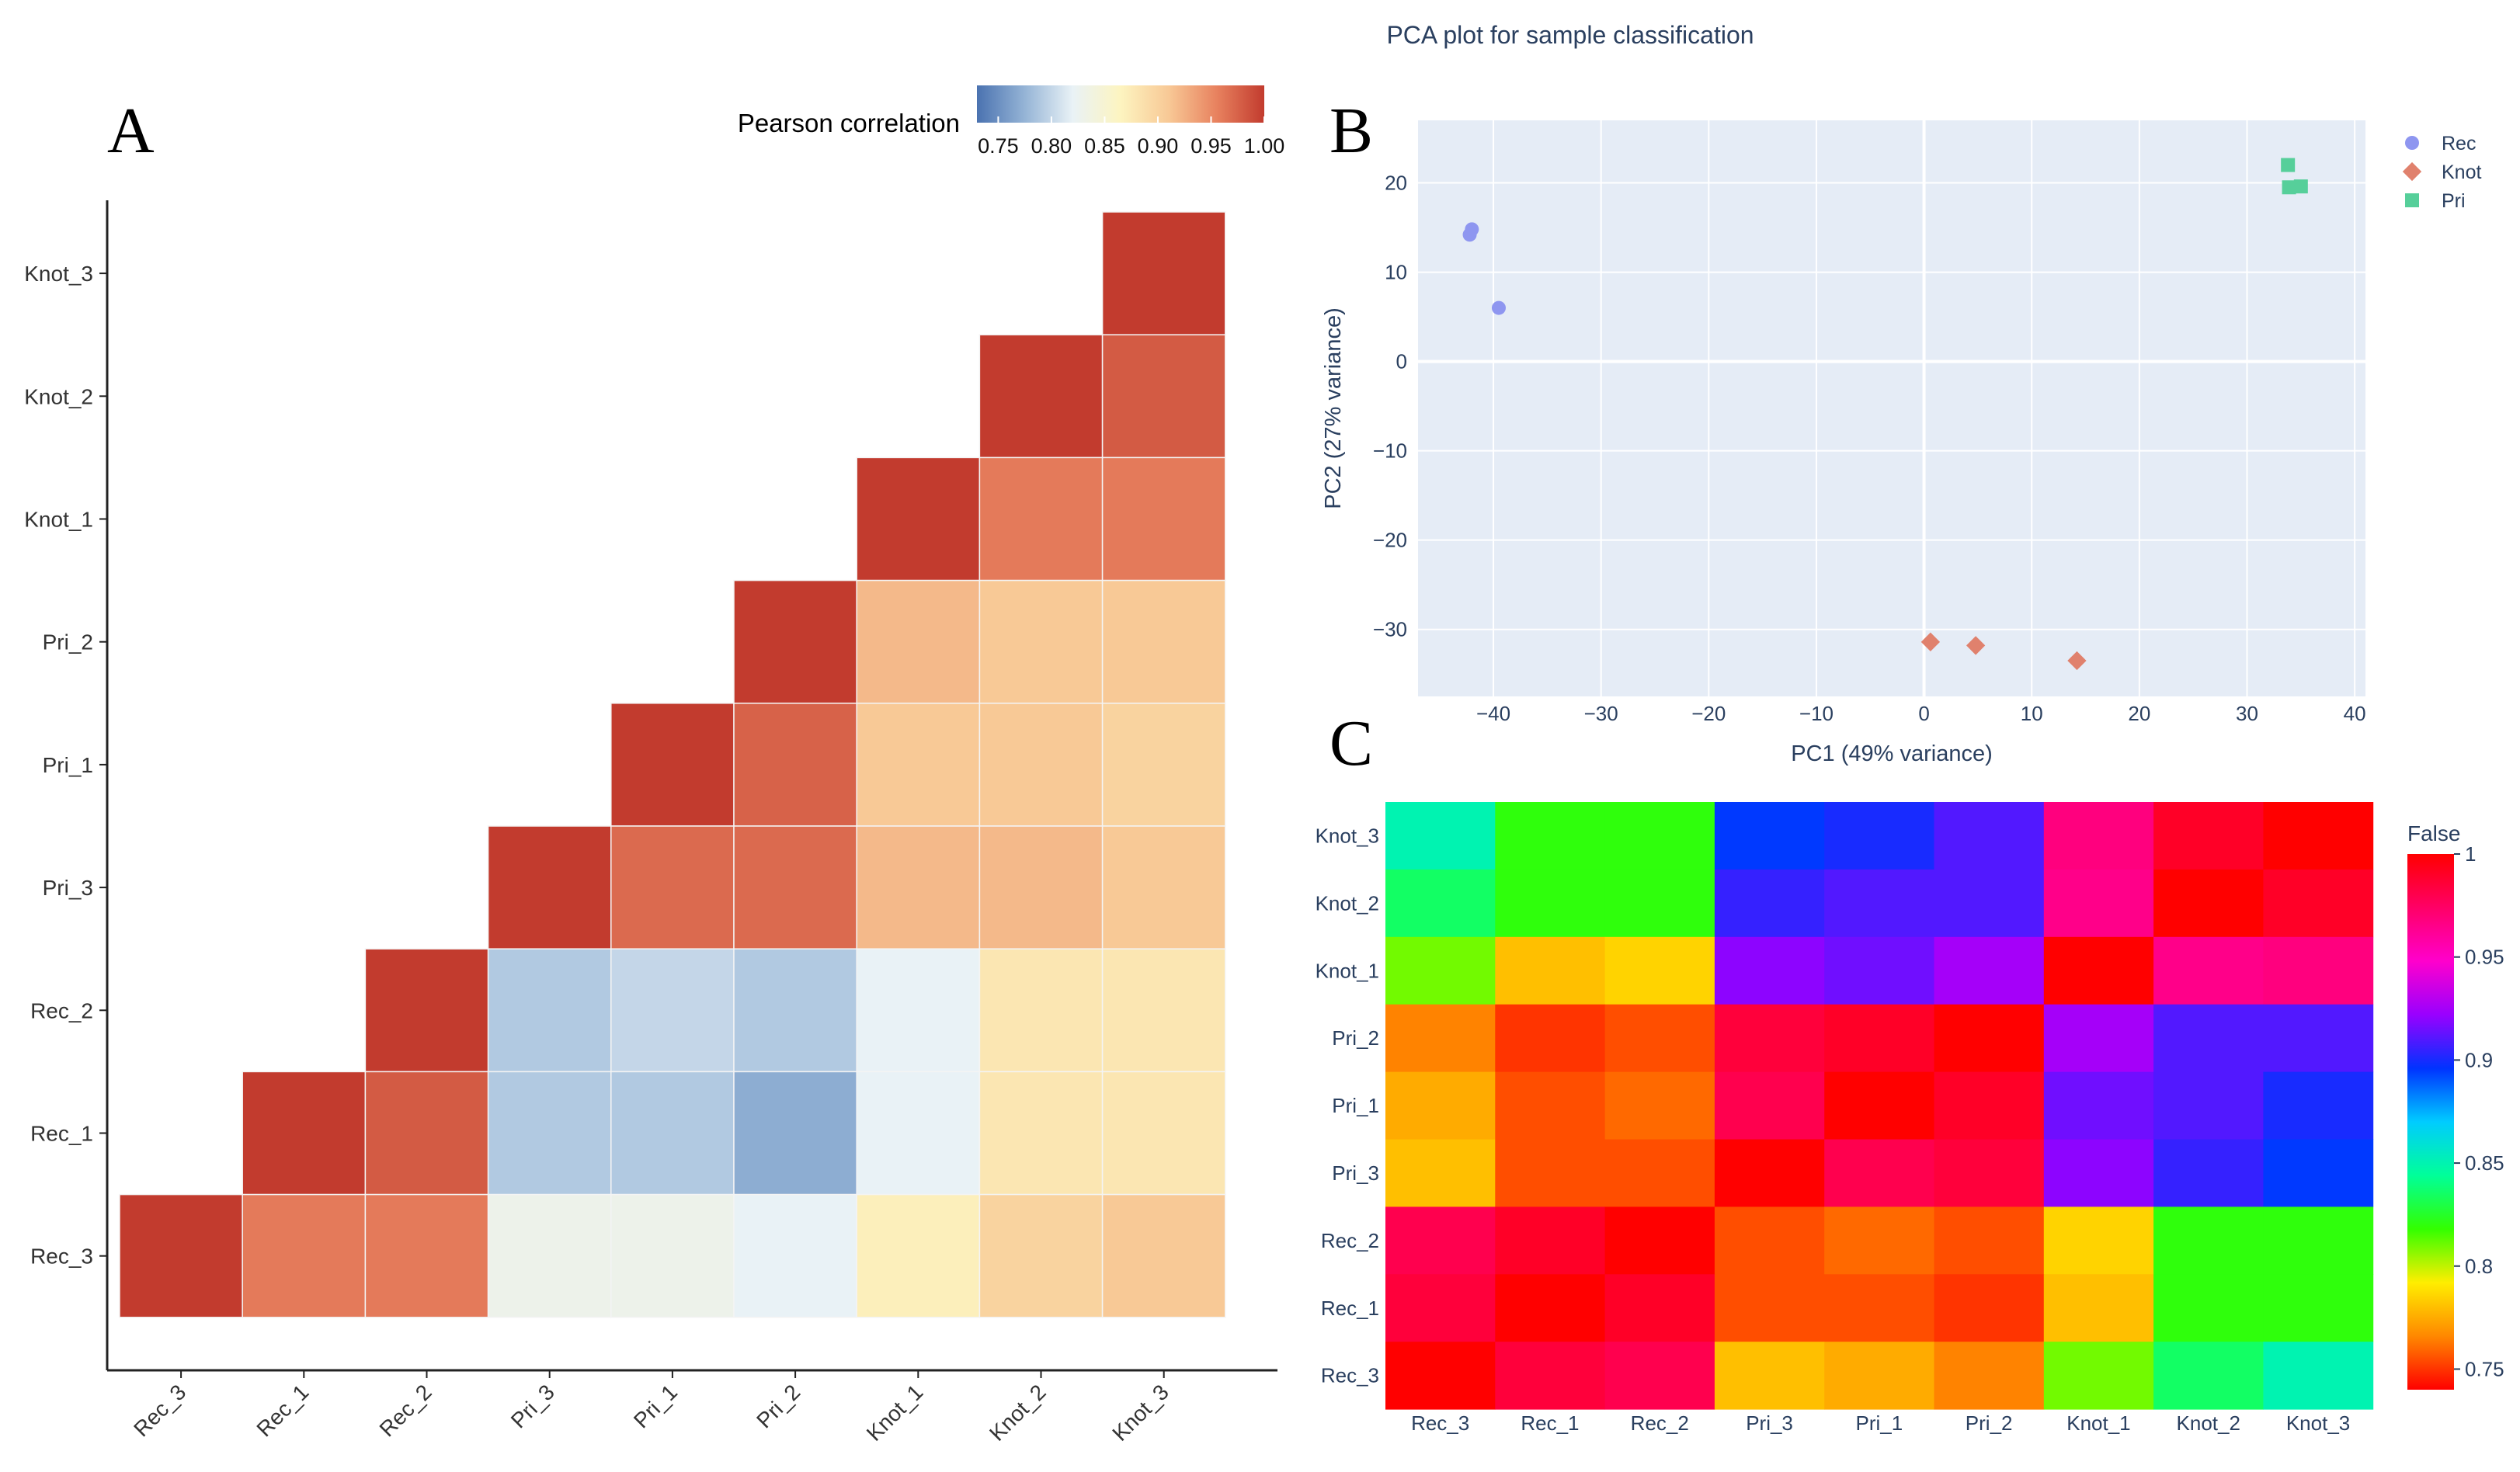  Describe the element at coordinates (61, 1134) in the screenshot. I see `heatmap-a-y-tick-label: Rec_1` at that location.